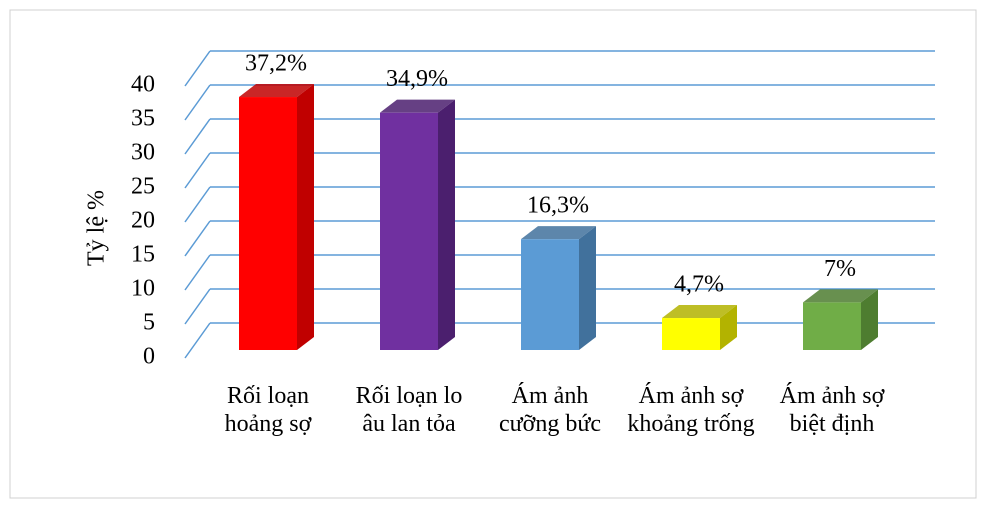  What do you see at coordinates (832, 410) in the screenshot?
I see `x-tick-label: Ám ảnh sợ biệt định` at bounding box center [832, 410].